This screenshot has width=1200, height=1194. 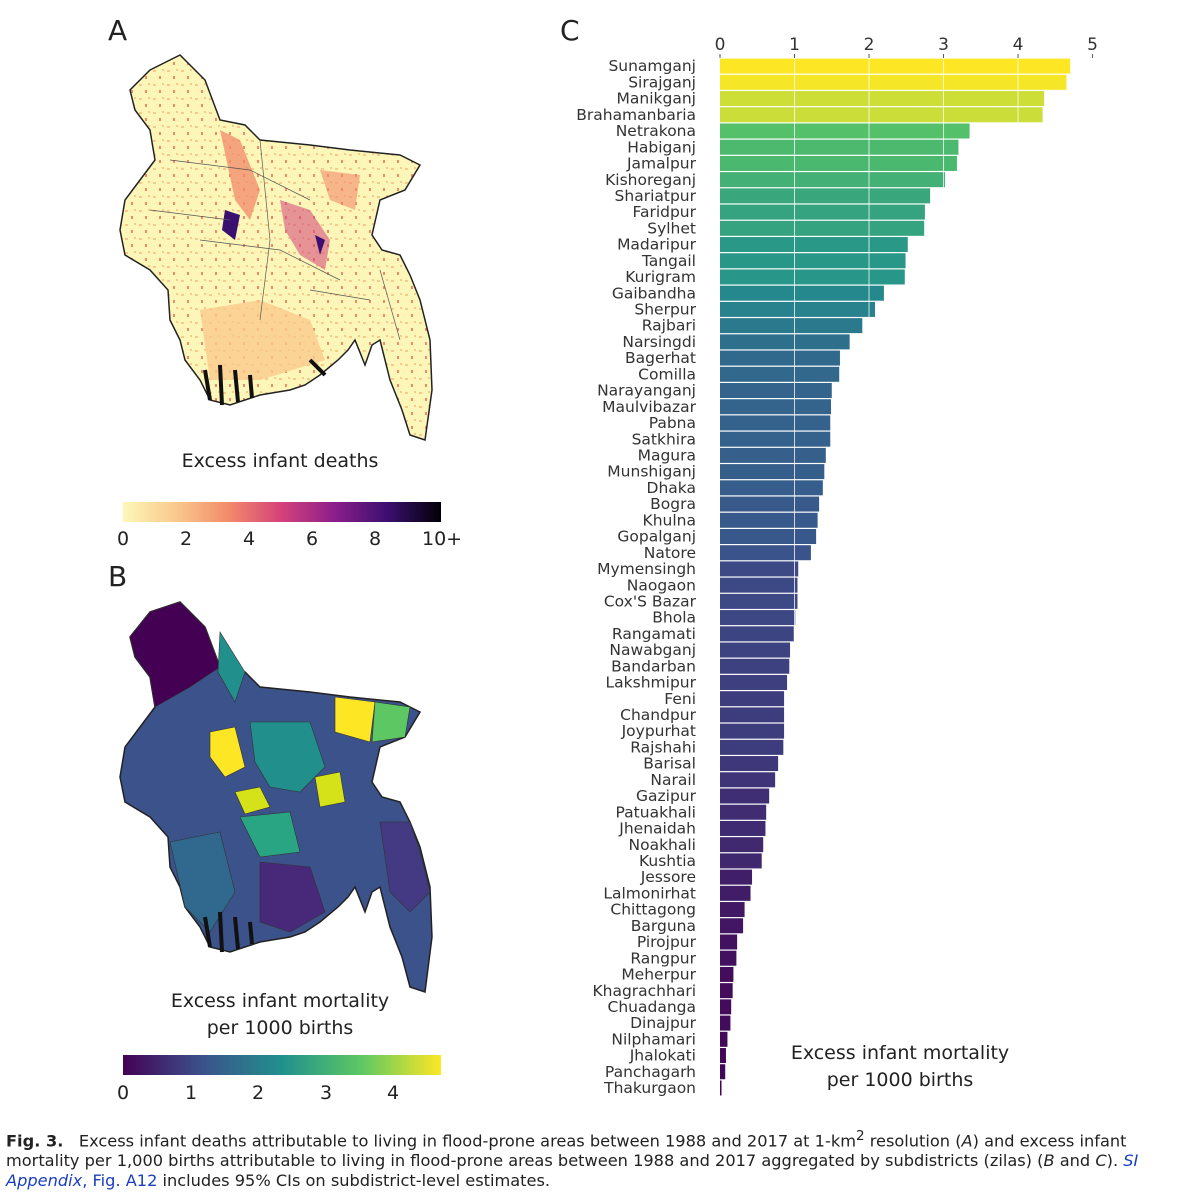 I want to click on category-label: Brahamanbaria, so click(x=636, y=115).